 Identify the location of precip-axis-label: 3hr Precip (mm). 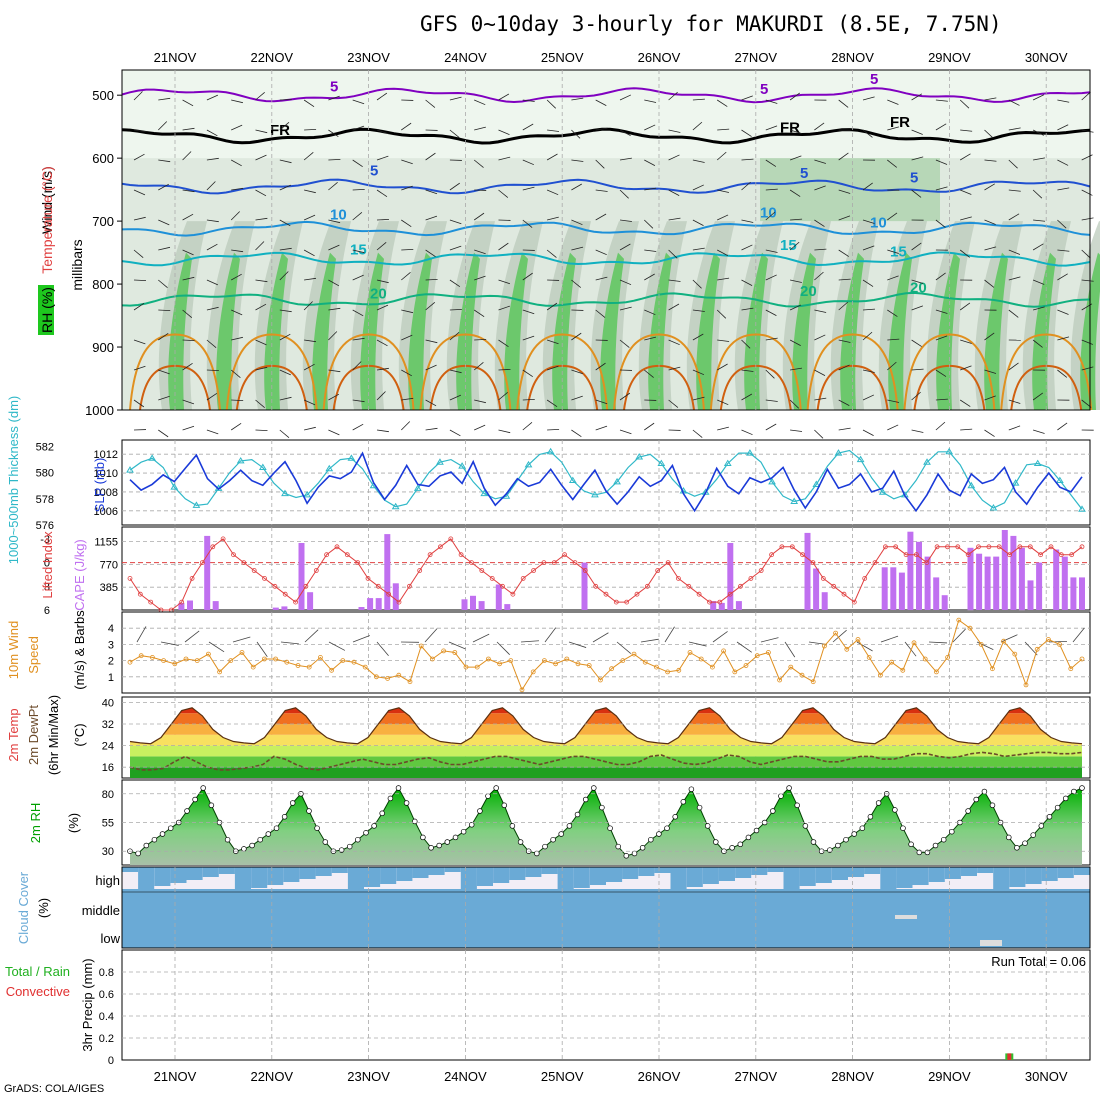
(87, 1004).